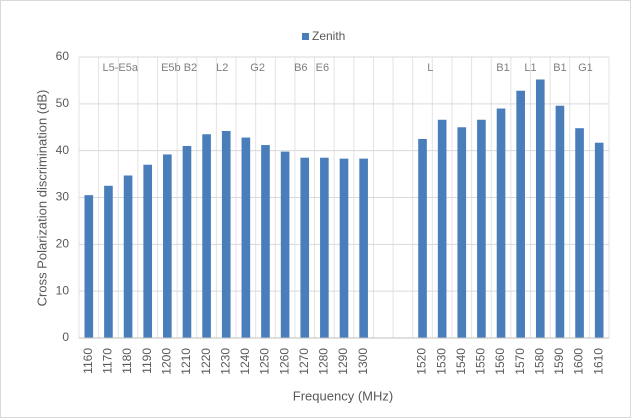 Image resolution: width=631 pixels, height=418 pixels. I want to click on x-tick-label: 1270, so click(304, 361).